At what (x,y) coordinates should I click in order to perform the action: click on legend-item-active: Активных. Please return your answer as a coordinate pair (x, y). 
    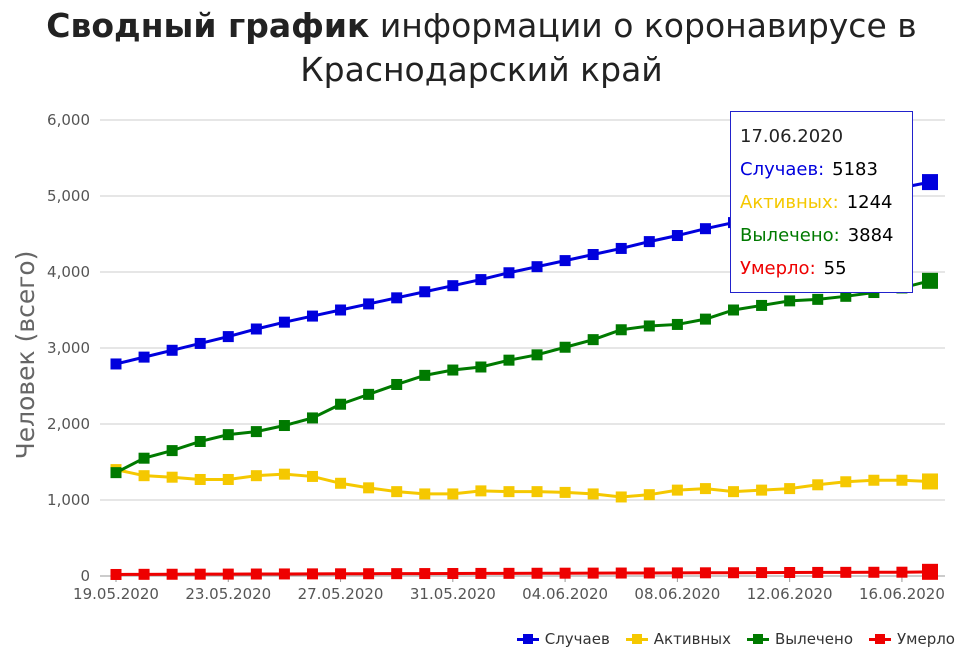
    Looking at the image, I should click on (678, 639).